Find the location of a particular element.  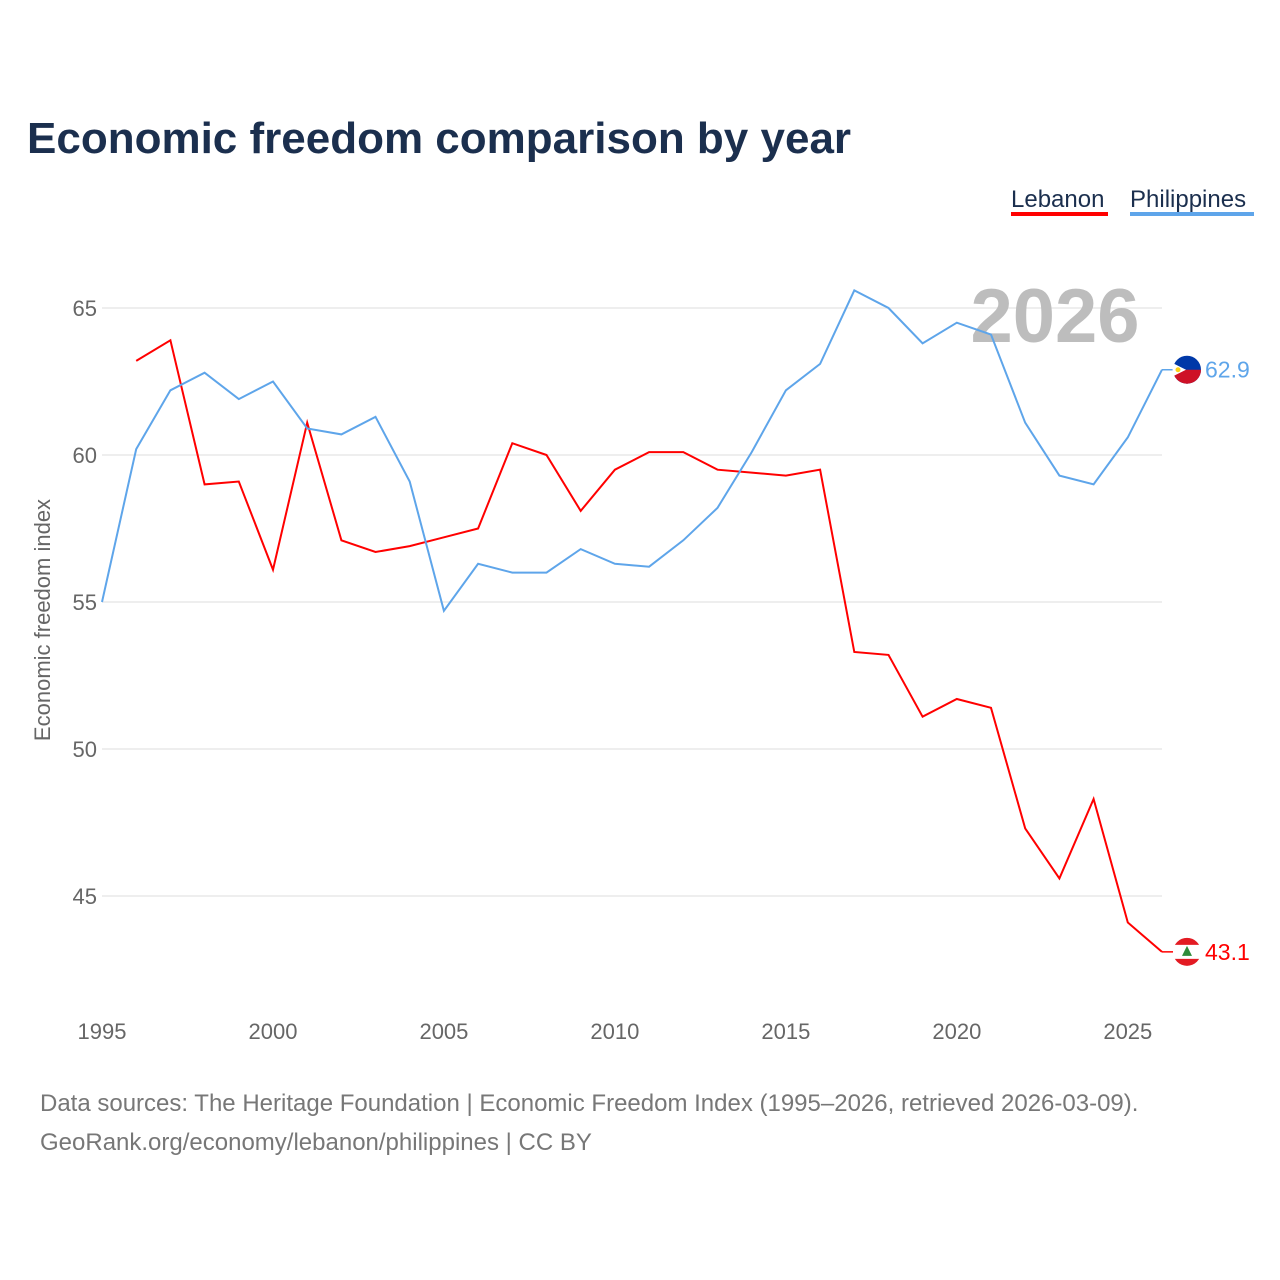

lebanon-flag-icon is located at coordinates (1187, 951).